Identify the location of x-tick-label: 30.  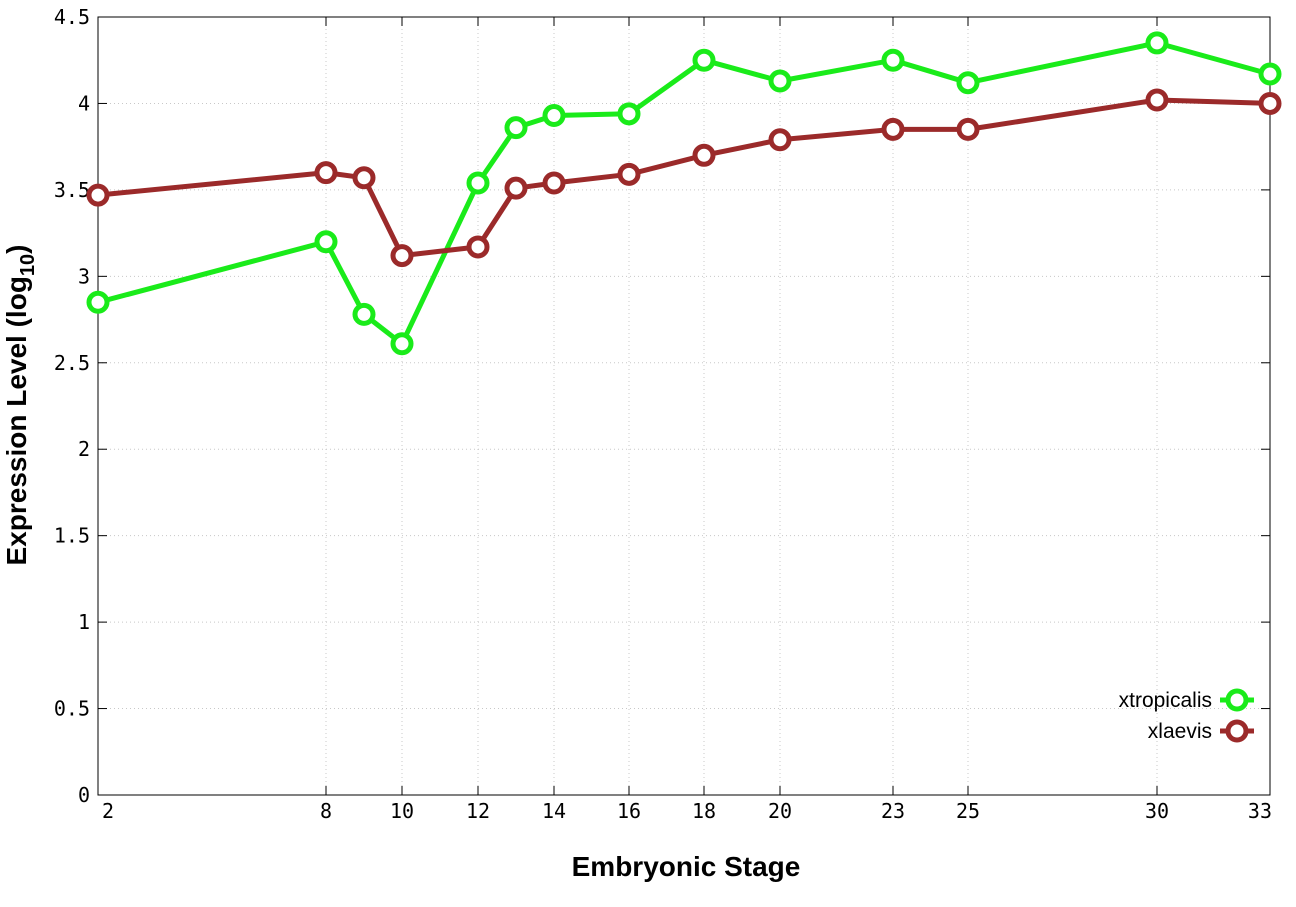
(1157, 811).